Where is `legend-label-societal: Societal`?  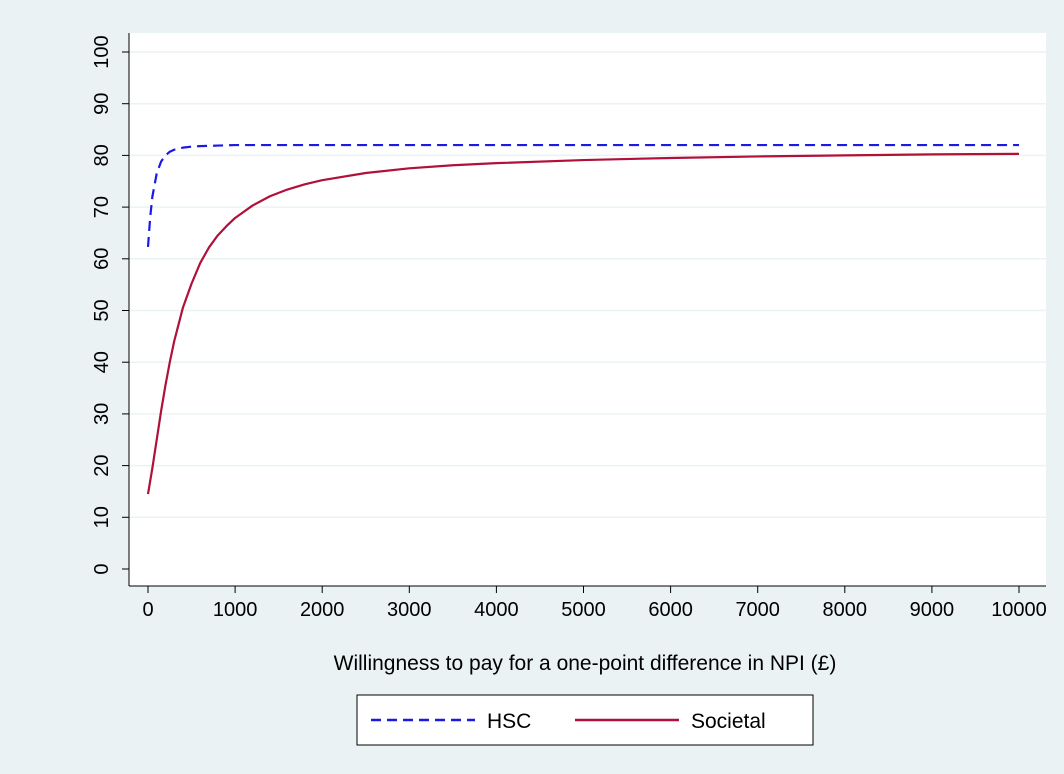
legend-label-societal: Societal is located at coordinates (728, 721).